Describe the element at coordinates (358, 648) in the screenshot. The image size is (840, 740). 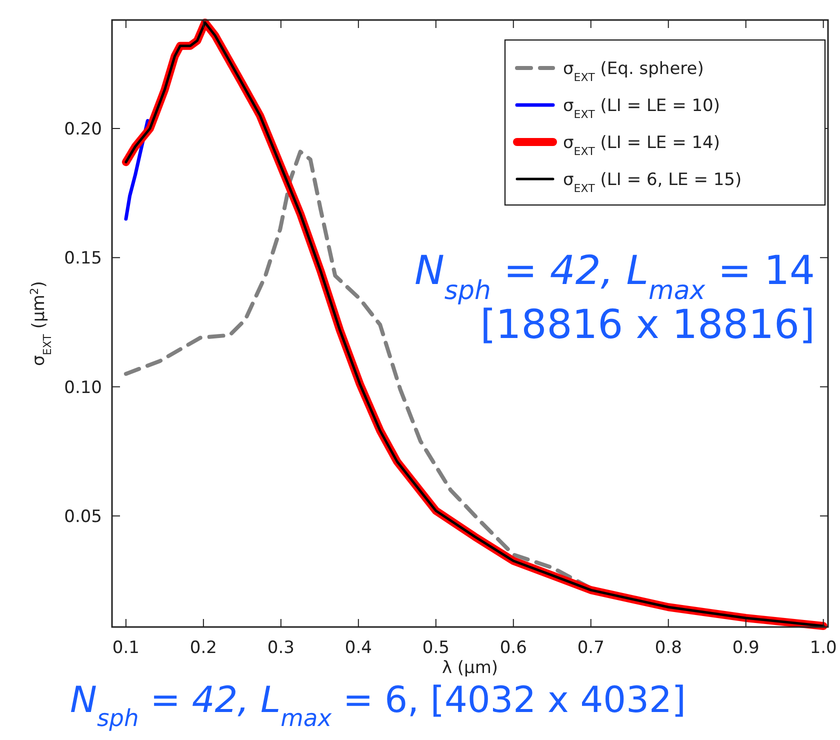
I see `x-tick-label: 0.4` at that location.